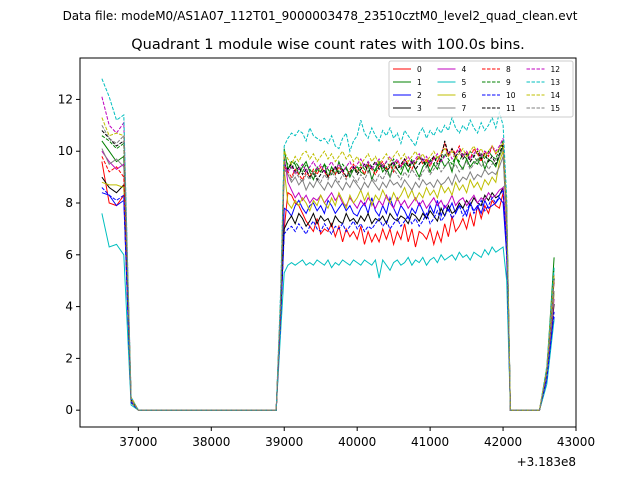 The image size is (640, 480). What do you see at coordinates (464, 82) in the screenshot?
I see `legend-label-5: 5` at bounding box center [464, 82].